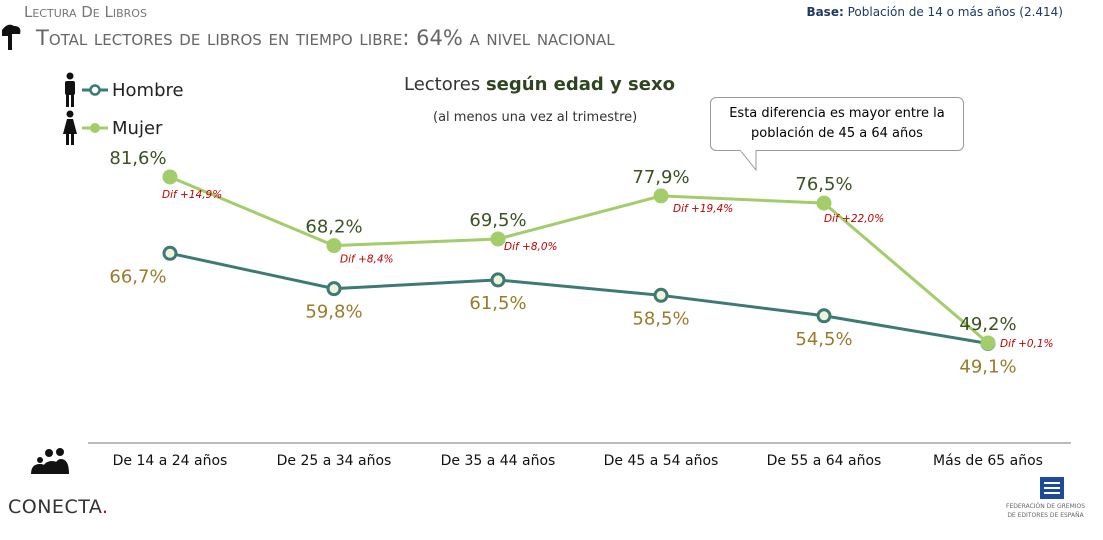 The width and height of the screenshot is (1103, 540). Describe the element at coordinates (497, 220) in the screenshot. I see `data-label-mujer: 69,5%` at that location.